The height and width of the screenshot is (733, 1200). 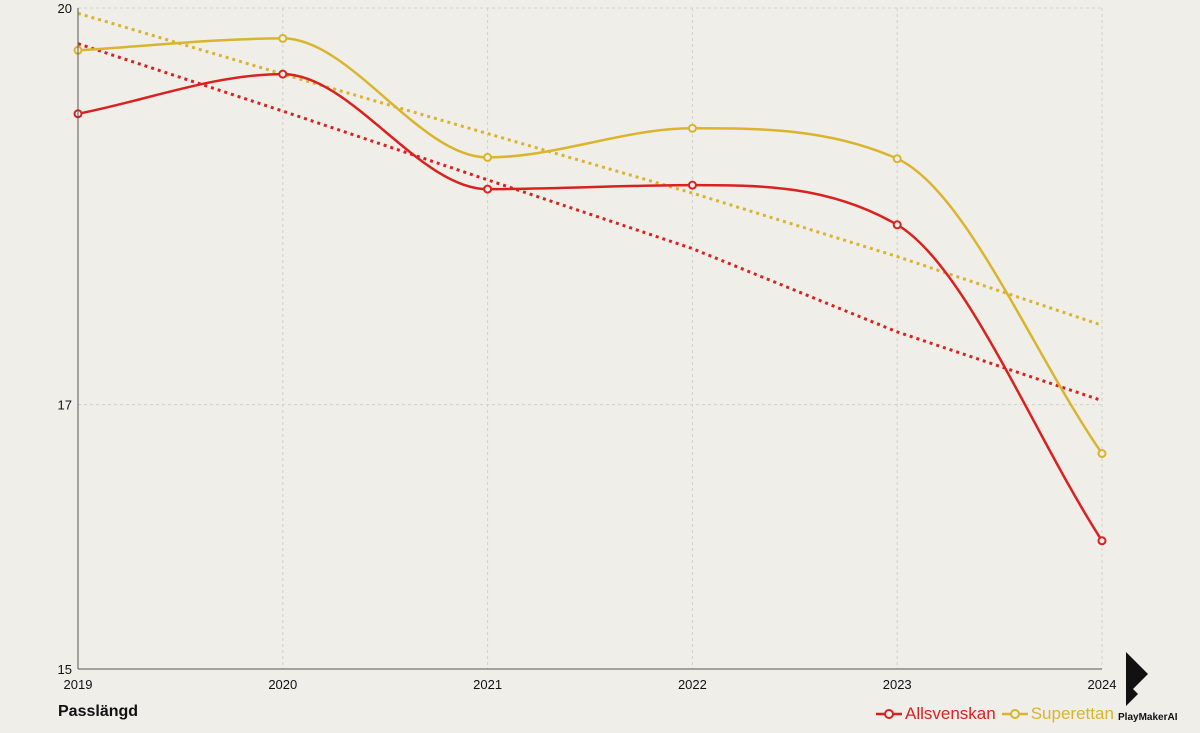 I want to click on legend-label: Superettan, so click(x=1072, y=713).